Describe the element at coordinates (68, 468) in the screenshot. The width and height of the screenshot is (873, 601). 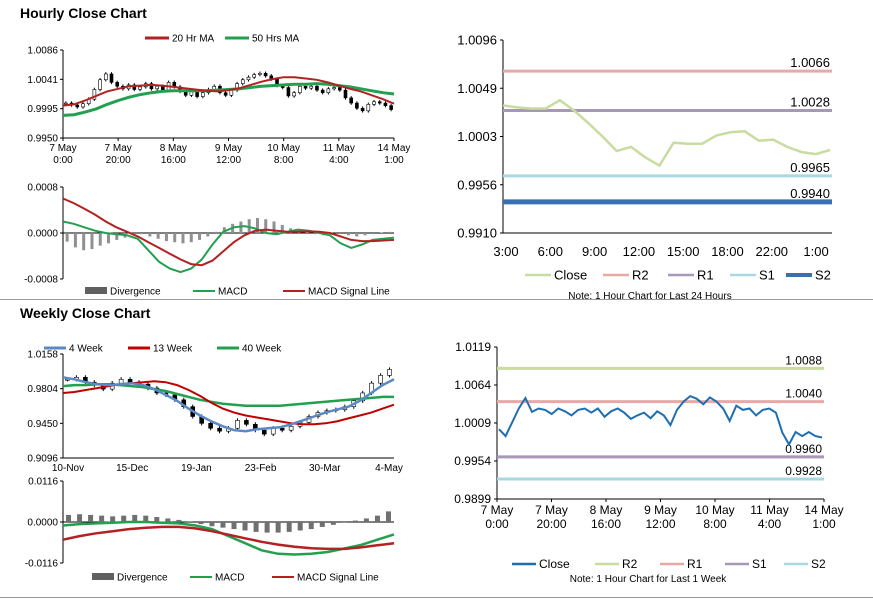
I see `weekly-price-xtick-label: 10-Nov` at that location.